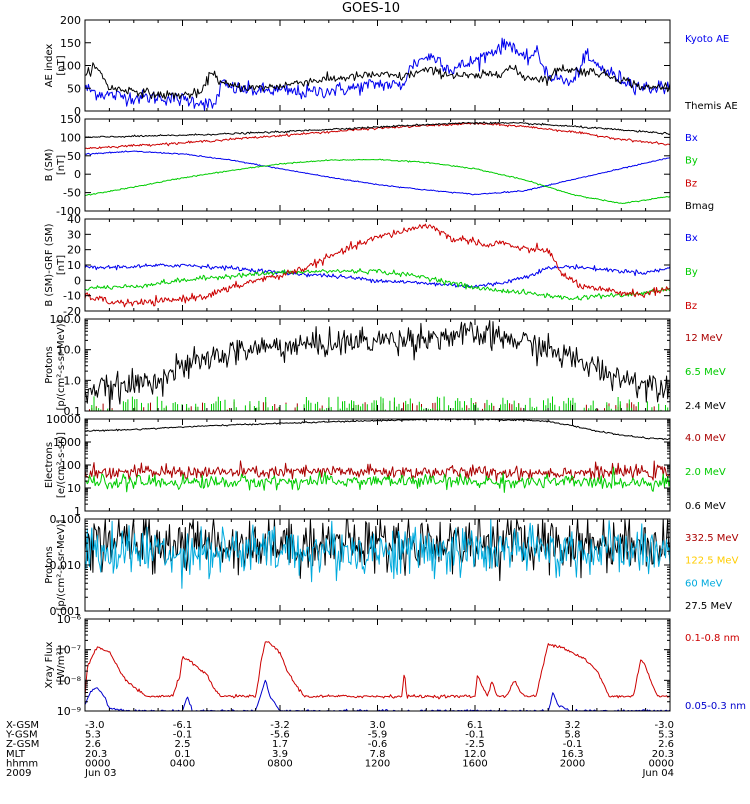 The width and height of the screenshot is (750, 804). What do you see at coordinates (77, 280) in the screenshot?
I see `ytick-label-bdiff-2: 0` at bounding box center [77, 280].